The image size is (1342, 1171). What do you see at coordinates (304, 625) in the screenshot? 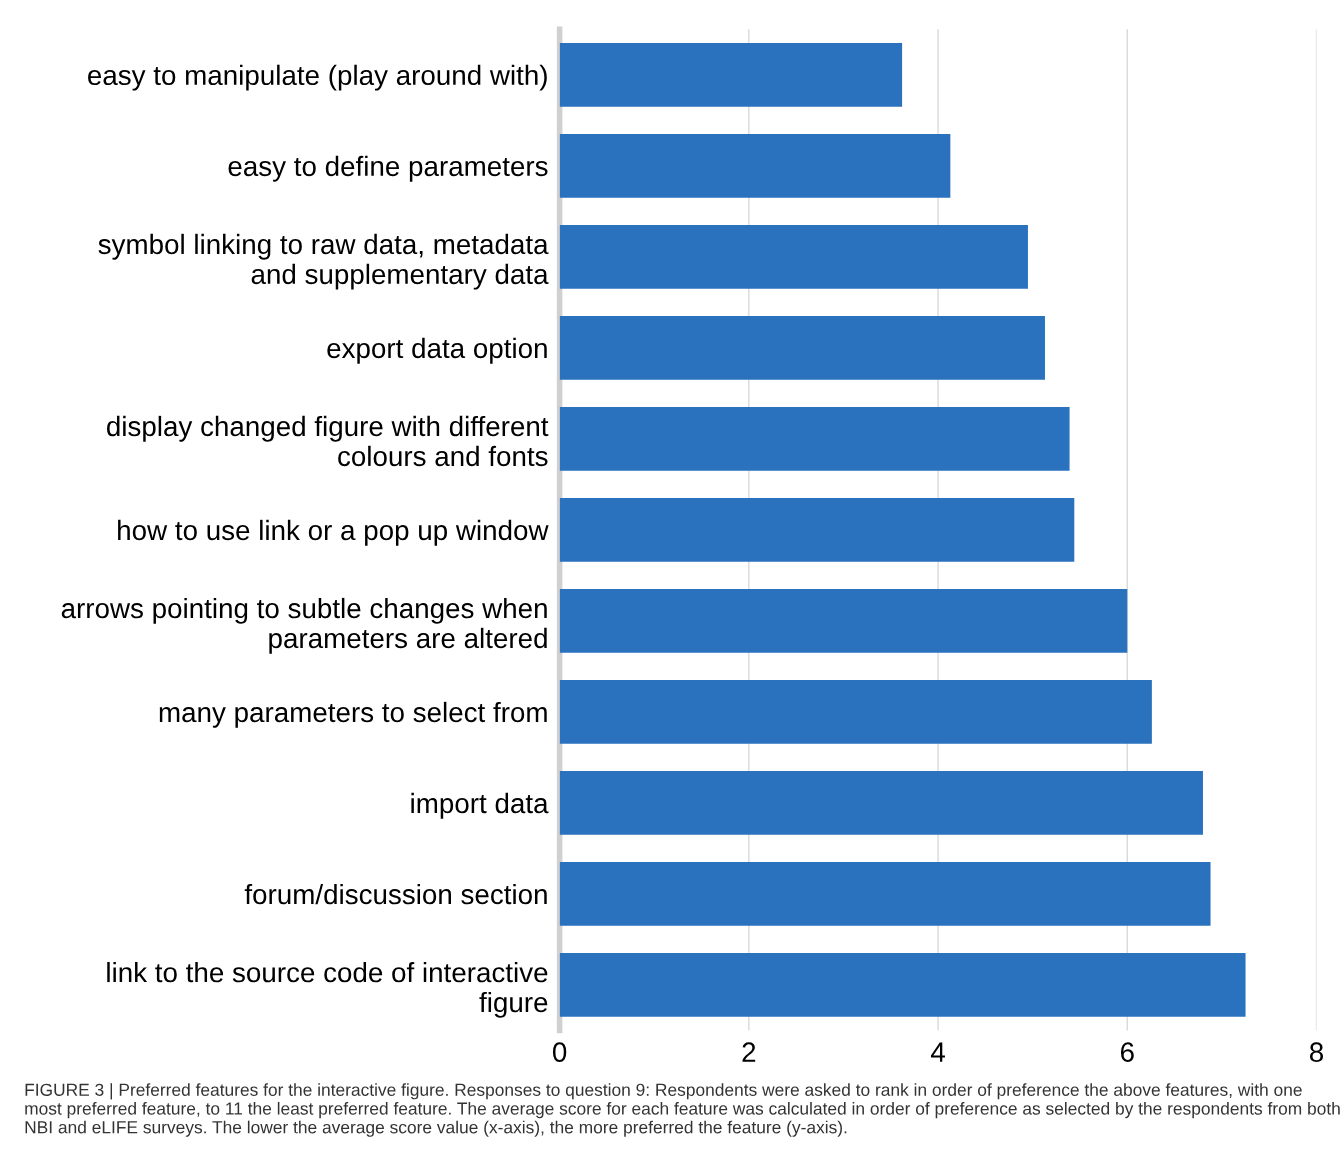
I see `y-tick-label: arrows pointing to subtle changes when parameters are altered` at bounding box center [304, 625].